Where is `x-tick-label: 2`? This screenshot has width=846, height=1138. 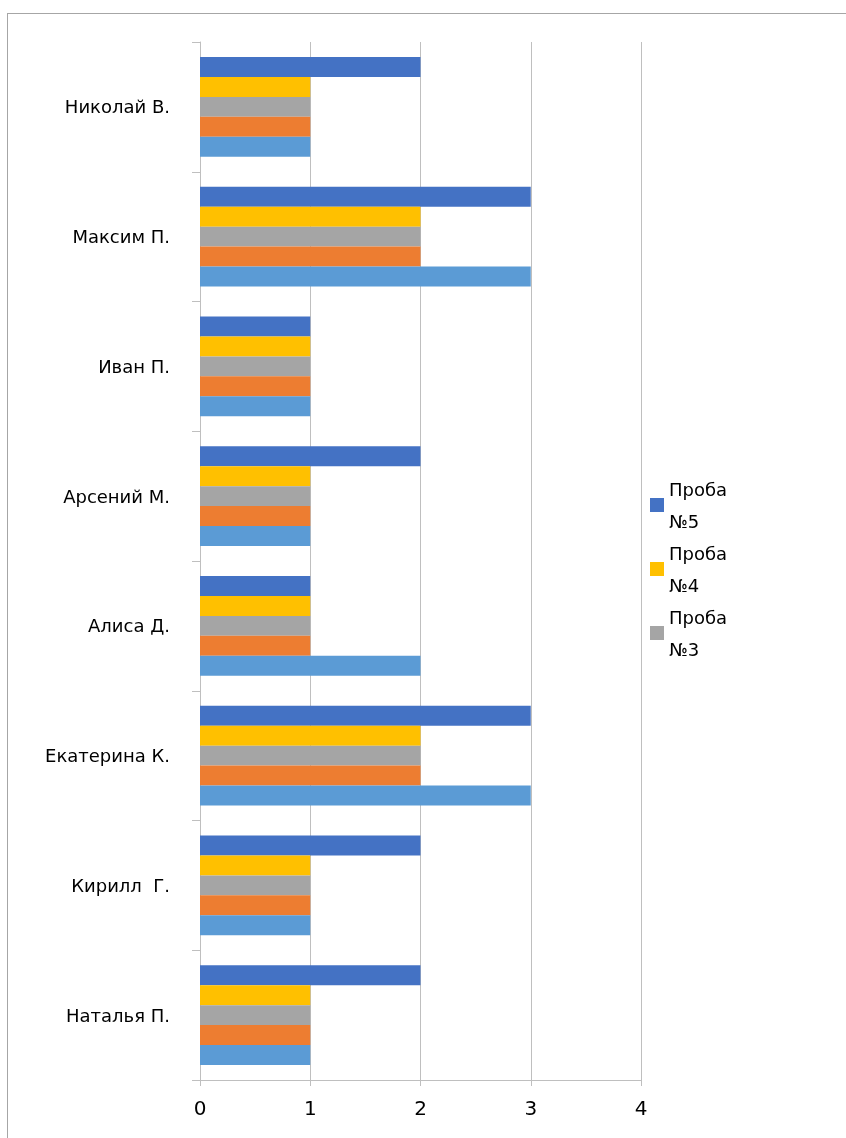
x-tick-label: 2 is located at coordinates (420, 1108).